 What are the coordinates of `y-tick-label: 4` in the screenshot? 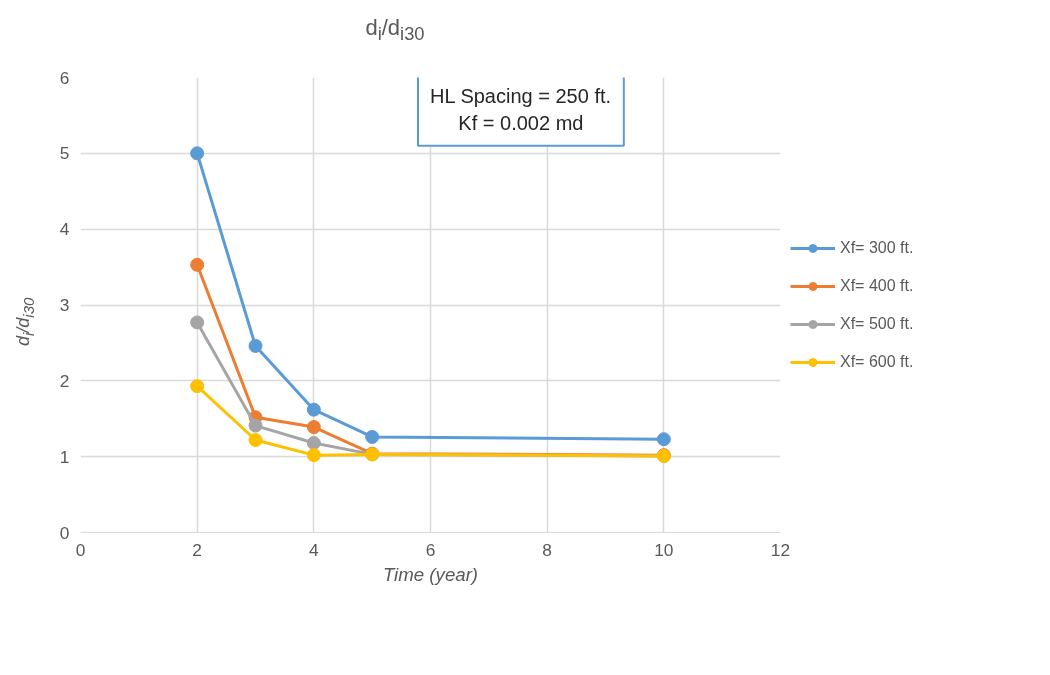 It's located at (64, 229).